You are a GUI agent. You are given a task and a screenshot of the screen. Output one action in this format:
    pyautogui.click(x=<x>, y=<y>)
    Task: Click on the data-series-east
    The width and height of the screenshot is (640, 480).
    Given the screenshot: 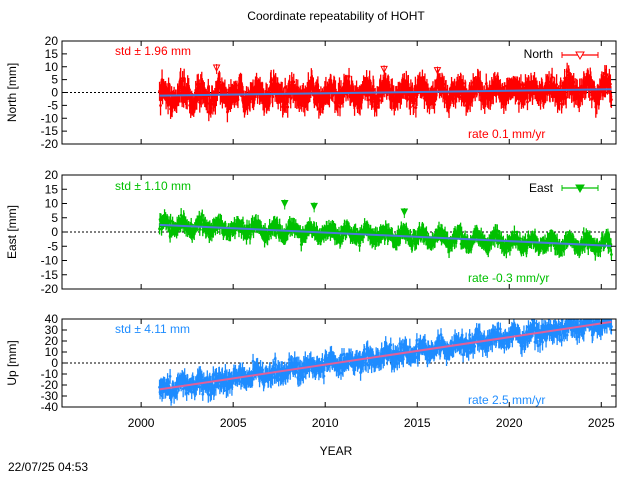 What is the action you would take?
    pyautogui.click(x=385, y=230)
    